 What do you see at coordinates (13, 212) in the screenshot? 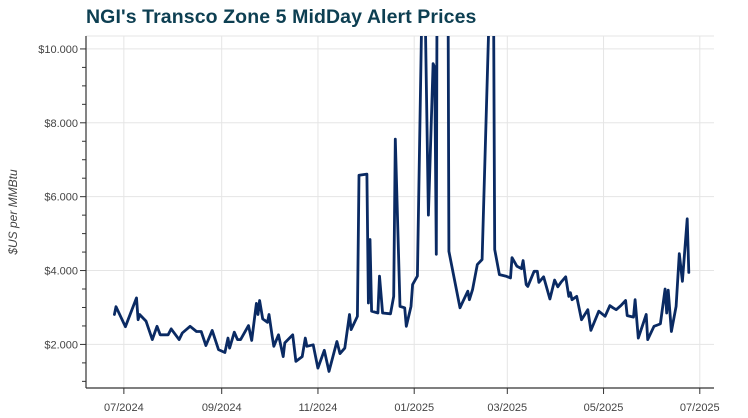
I see `y-axis-label: $US per MMBtu` at bounding box center [13, 212].